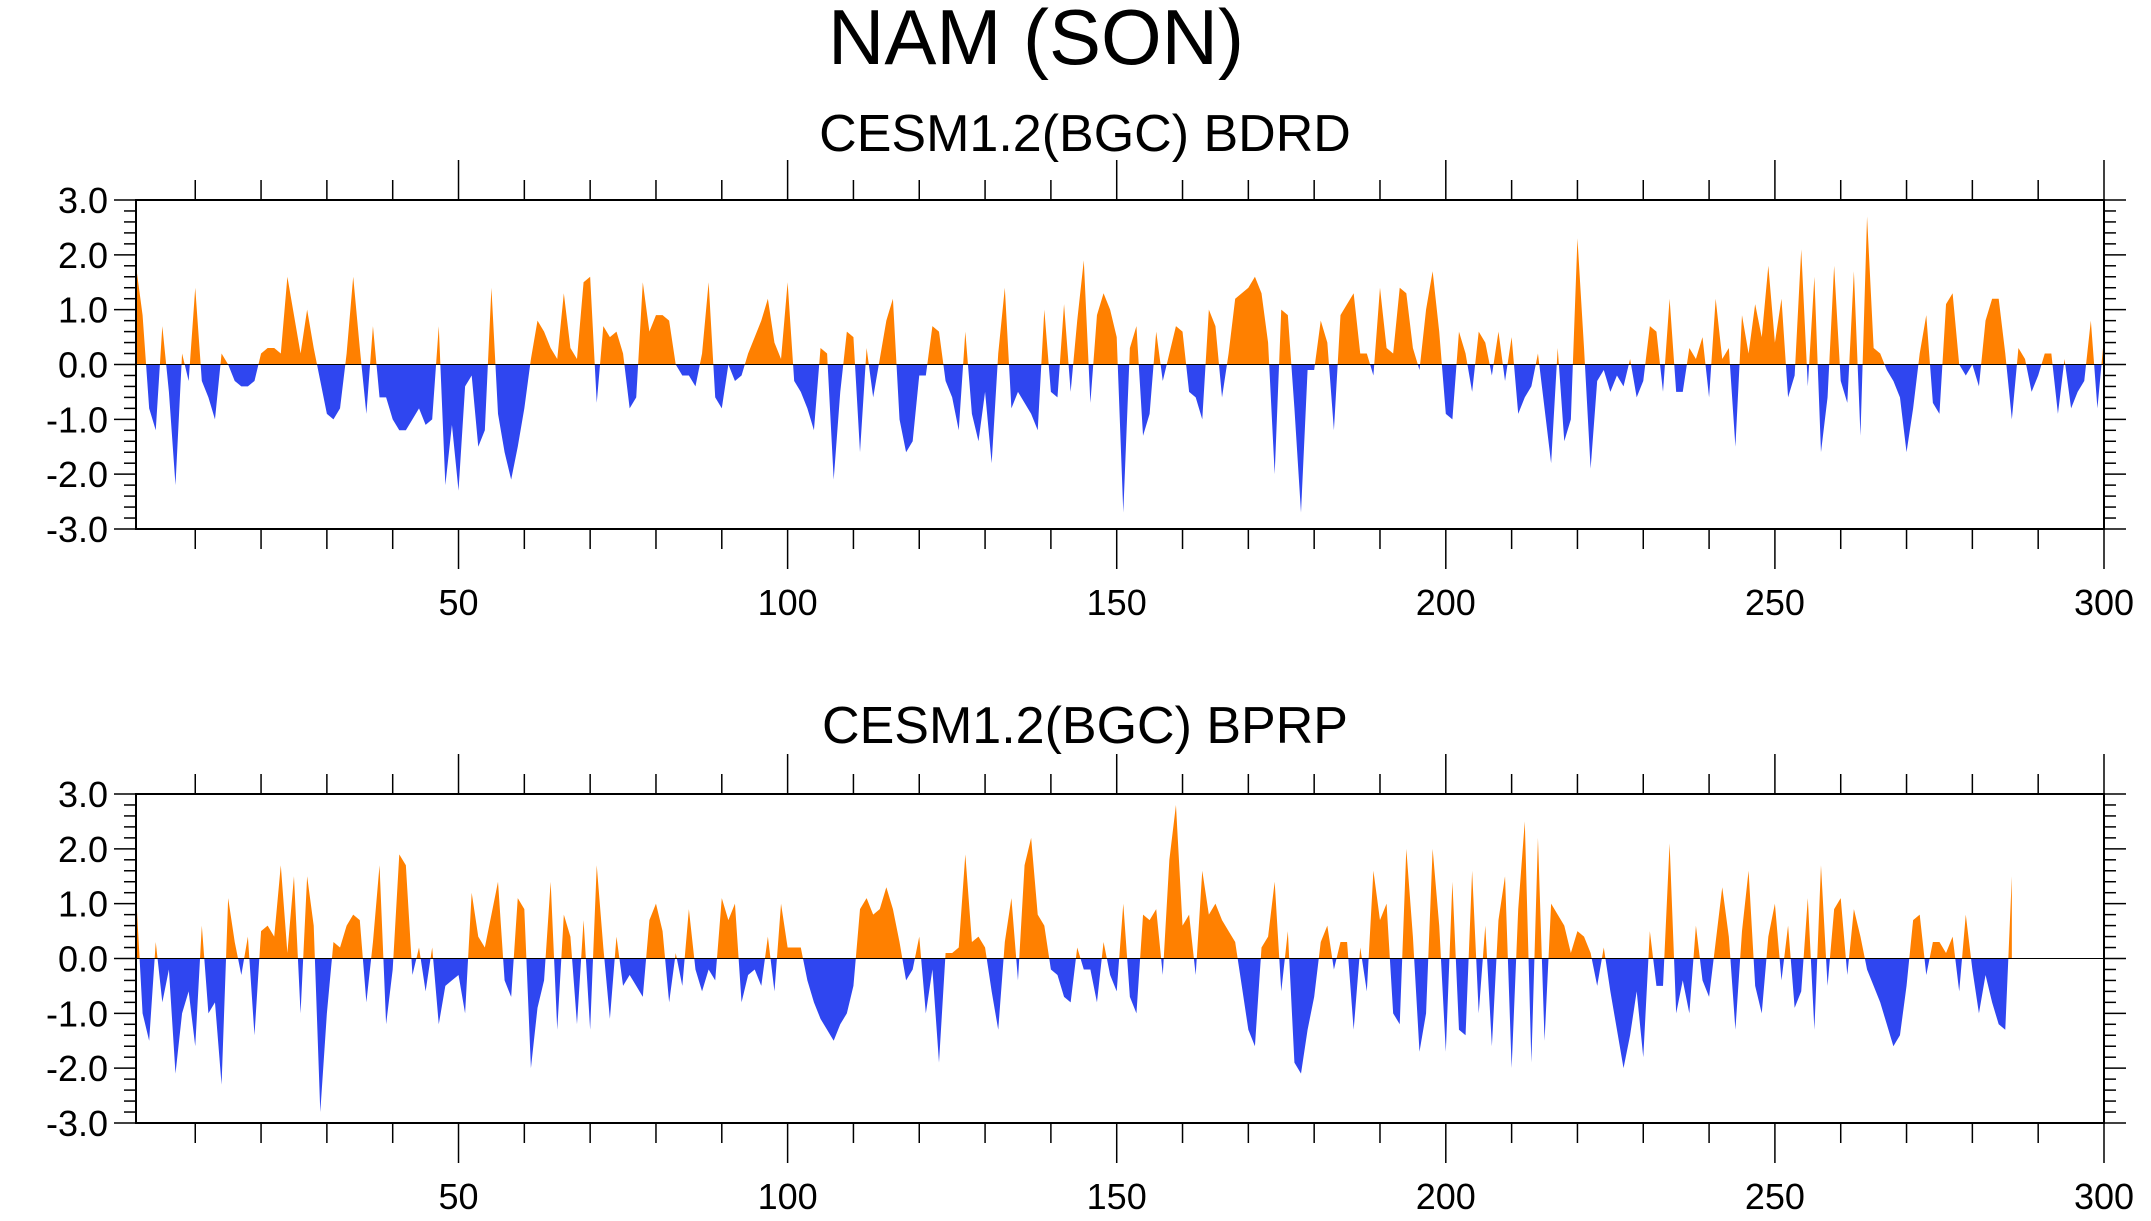 The width and height of the screenshot is (2151, 1221). I want to click on y-tick-label-bprp: -2.0, so click(77, 1068).